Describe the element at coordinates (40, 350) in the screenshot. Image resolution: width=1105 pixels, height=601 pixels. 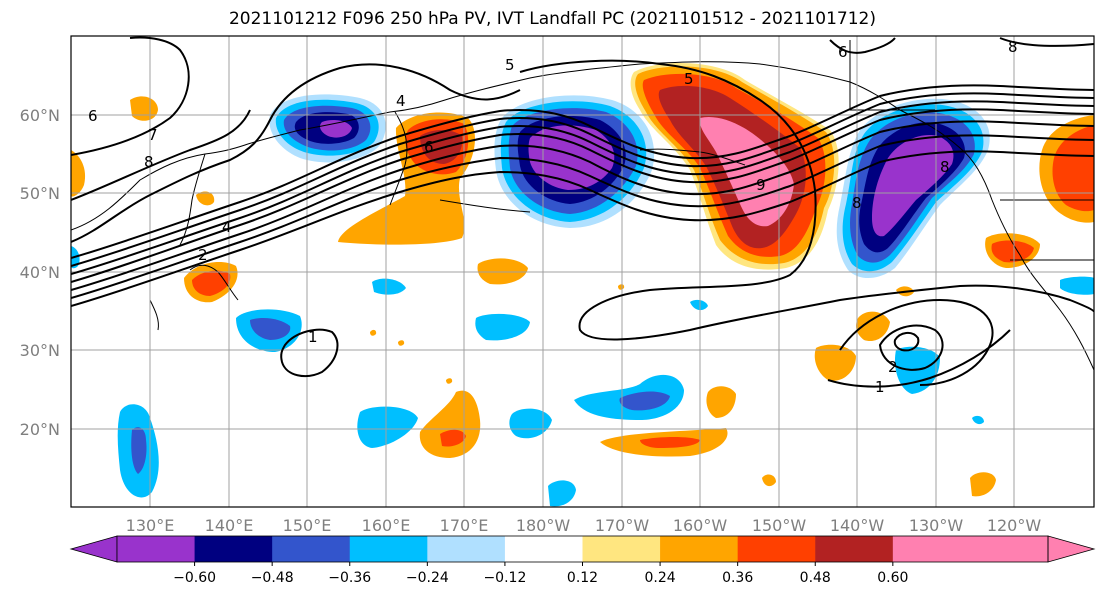
I see `lat-label: 30°N` at that location.